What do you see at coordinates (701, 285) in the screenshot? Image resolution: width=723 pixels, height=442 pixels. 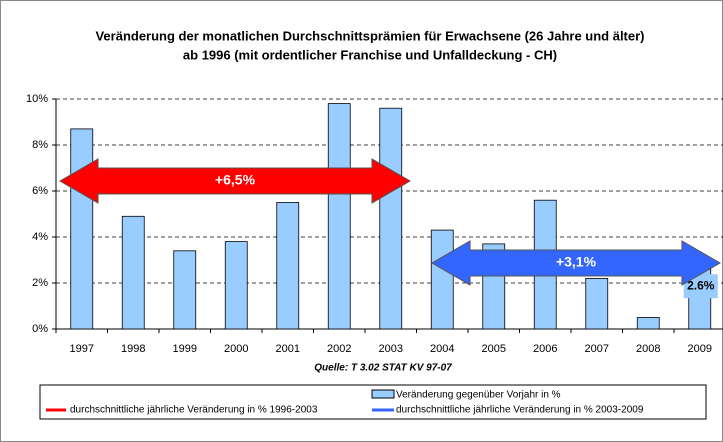 I see `value-label: 2.6%` at bounding box center [701, 285].